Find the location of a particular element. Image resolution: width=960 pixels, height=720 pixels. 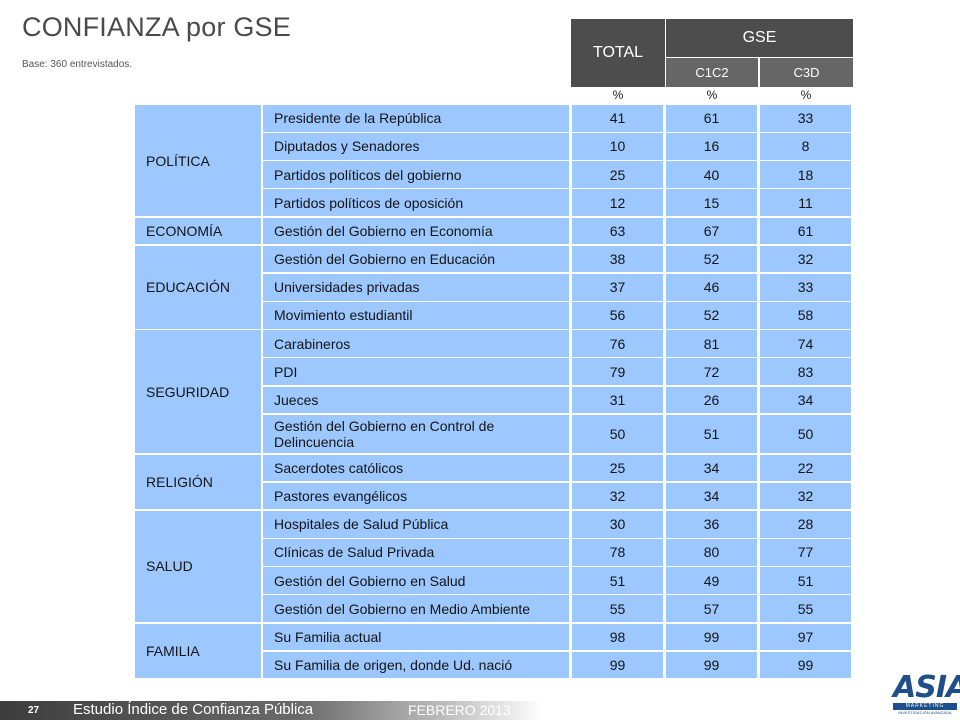

footer-bar is located at coordinates (271, 710).